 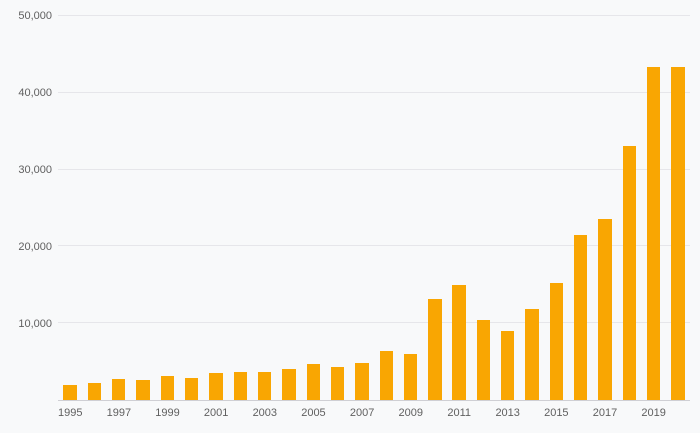 What do you see at coordinates (435, 418) in the screenshot?
I see `x-tick-label-2010` at bounding box center [435, 418].